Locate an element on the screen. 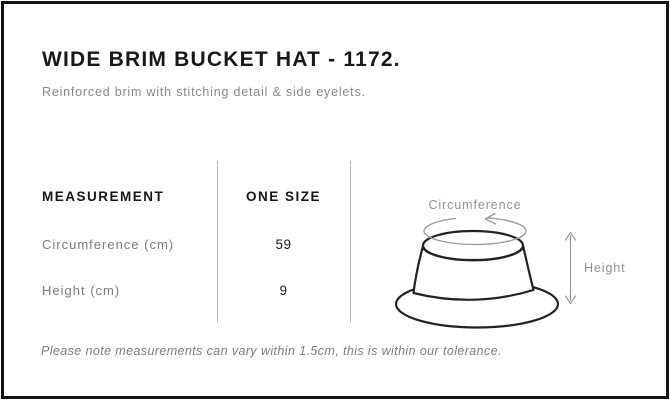 The height and width of the screenshot is (400, 670). table-header-measurement: MEASUREMENT is located at coordinates (103, 196).